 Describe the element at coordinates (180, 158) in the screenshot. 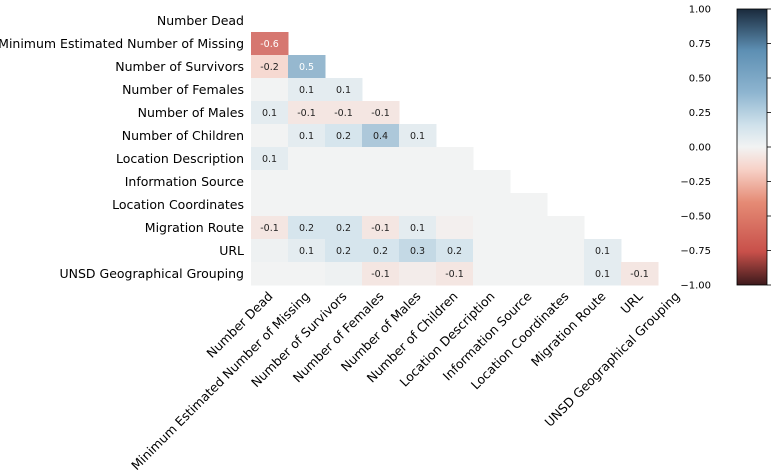

I see `y-tick-label: Location Description` at that location.